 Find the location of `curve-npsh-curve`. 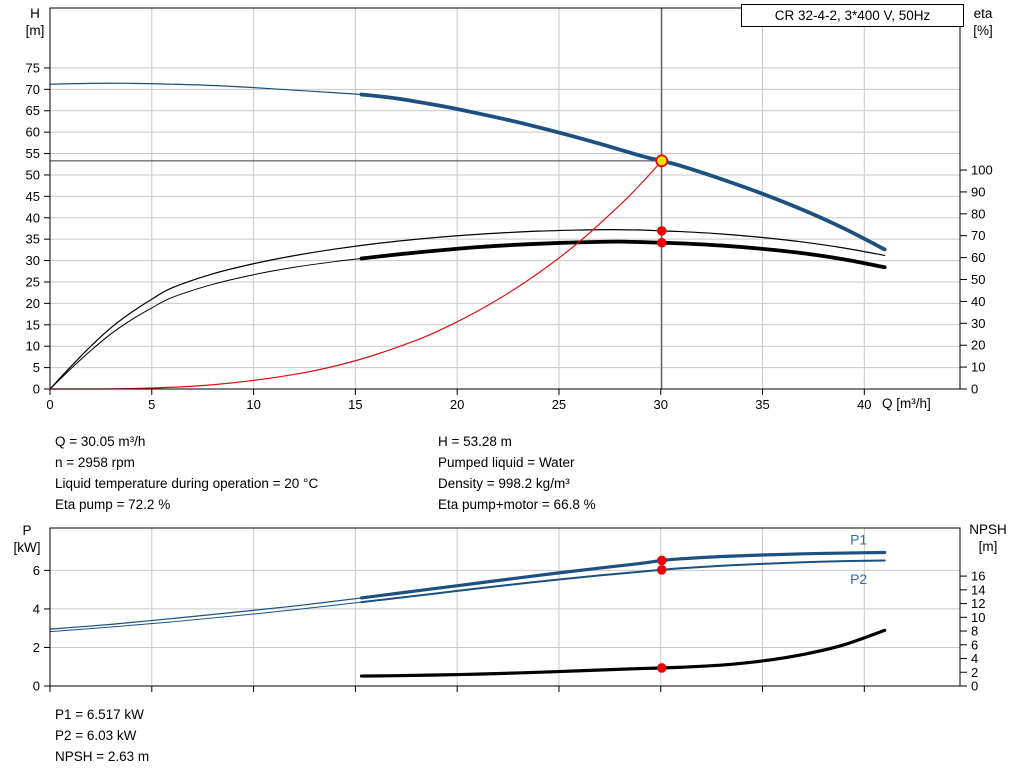

curve-npsh-curve is located at coordinates (623, 653).